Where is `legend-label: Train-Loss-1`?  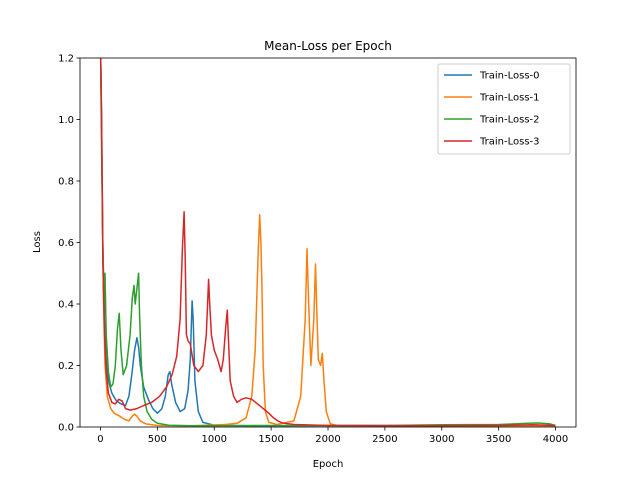
legend-label: Train-Loss-1 is located at coordinates (509, 98).